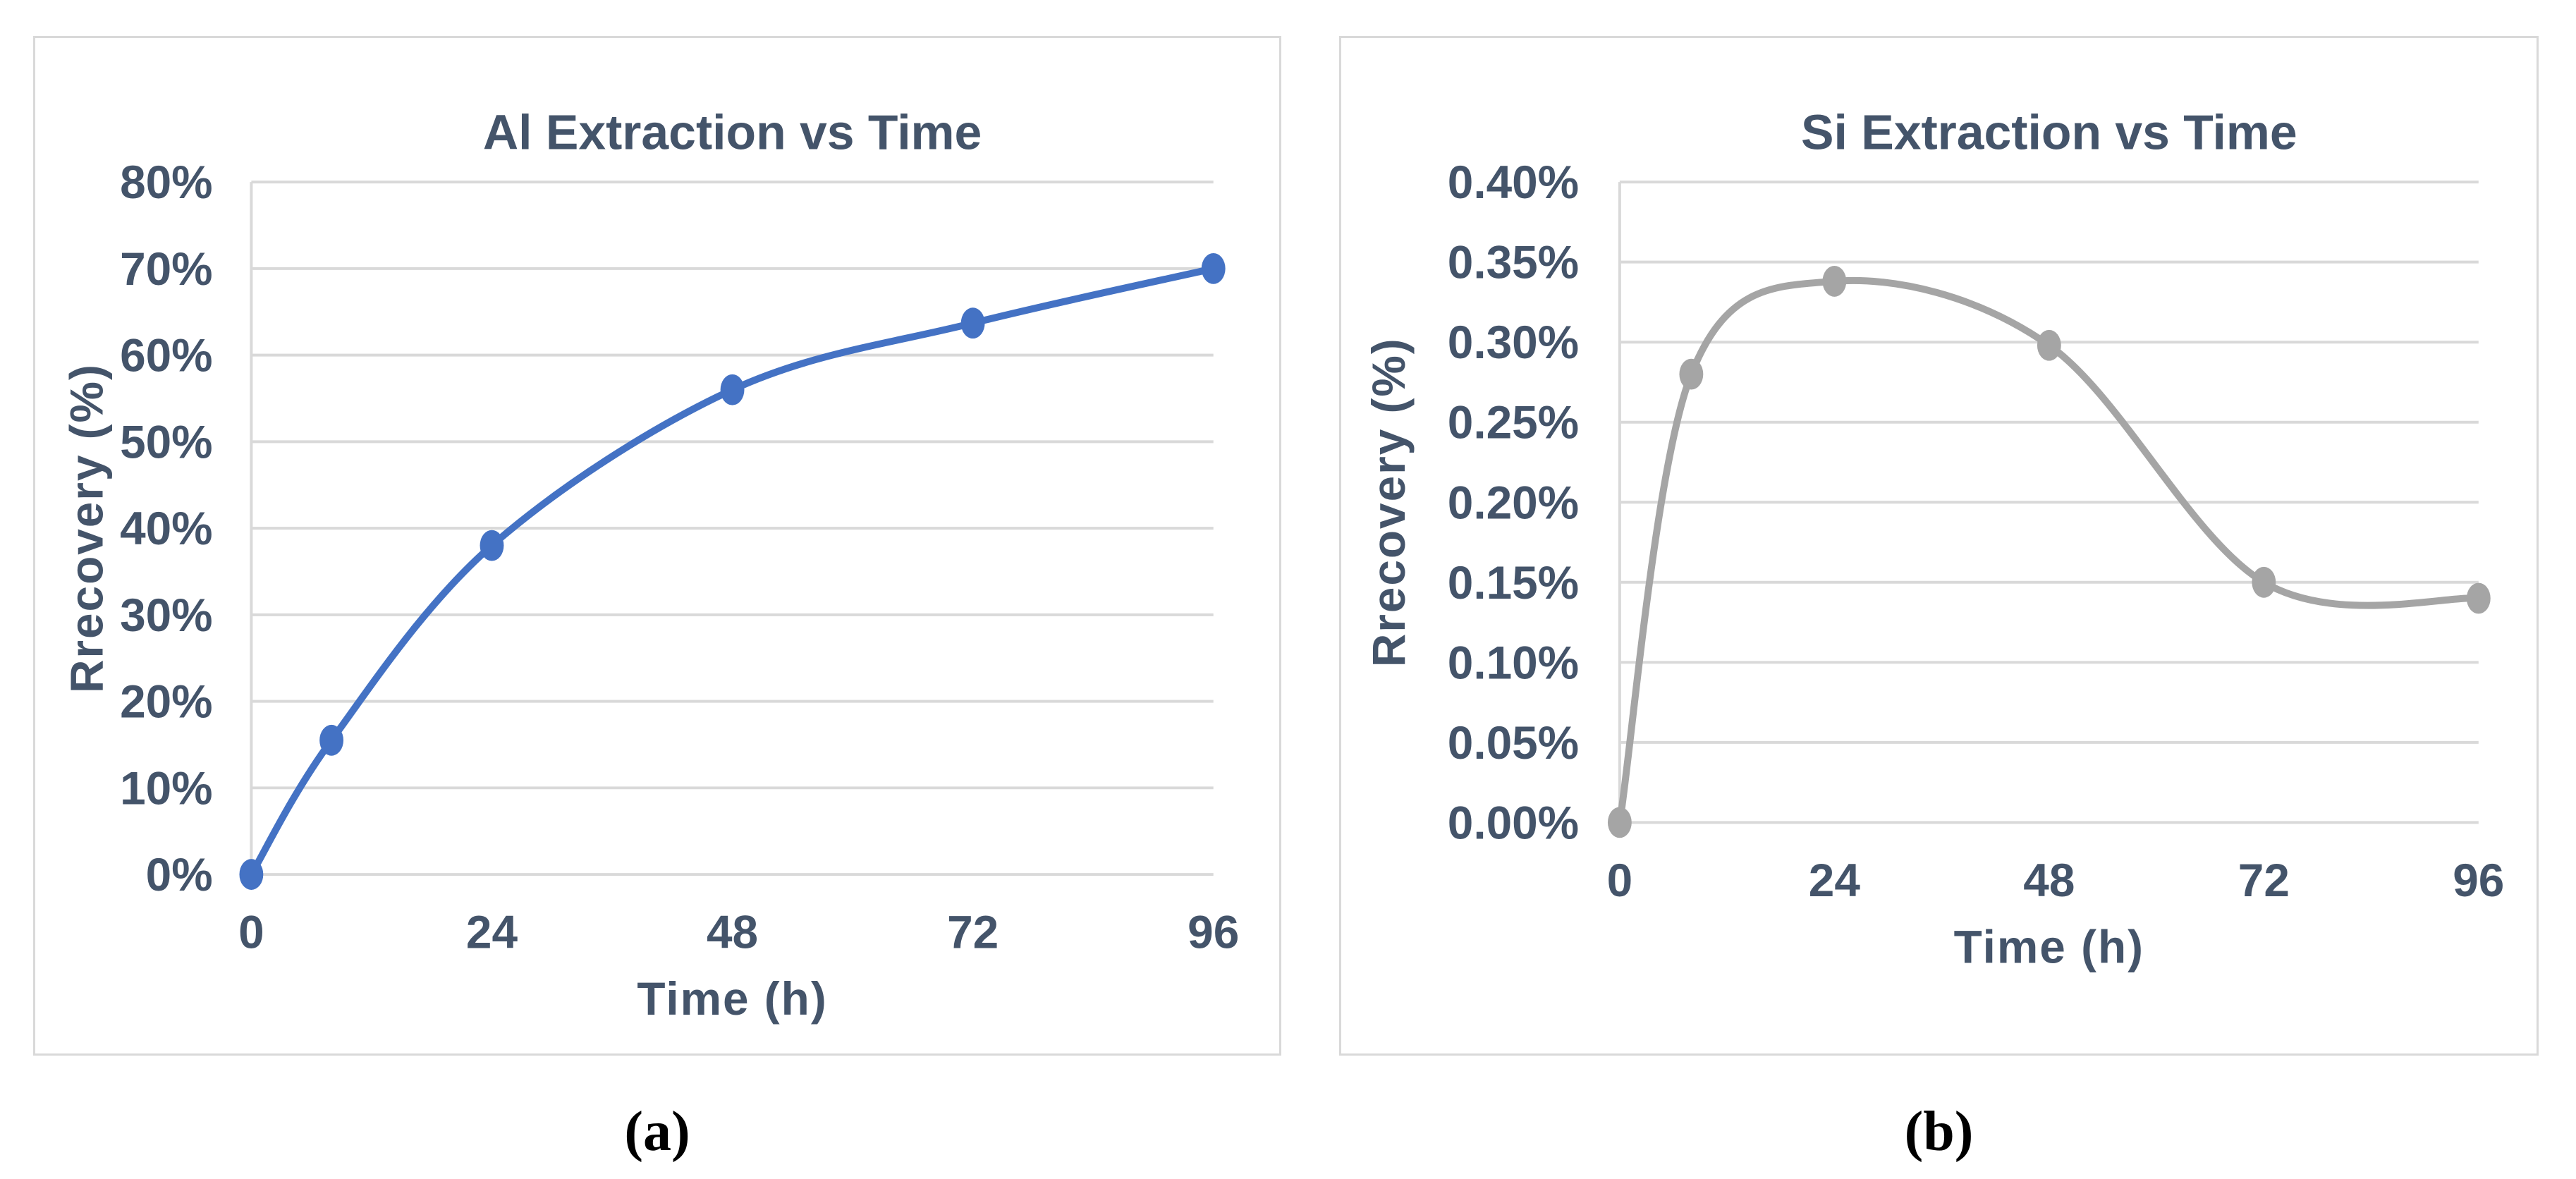 This screenshot has height=1179, width=2576. Describe the element at coordinates (1514, 662) in the screenshot. I see `y-tick-label: 0.10%` at that location.